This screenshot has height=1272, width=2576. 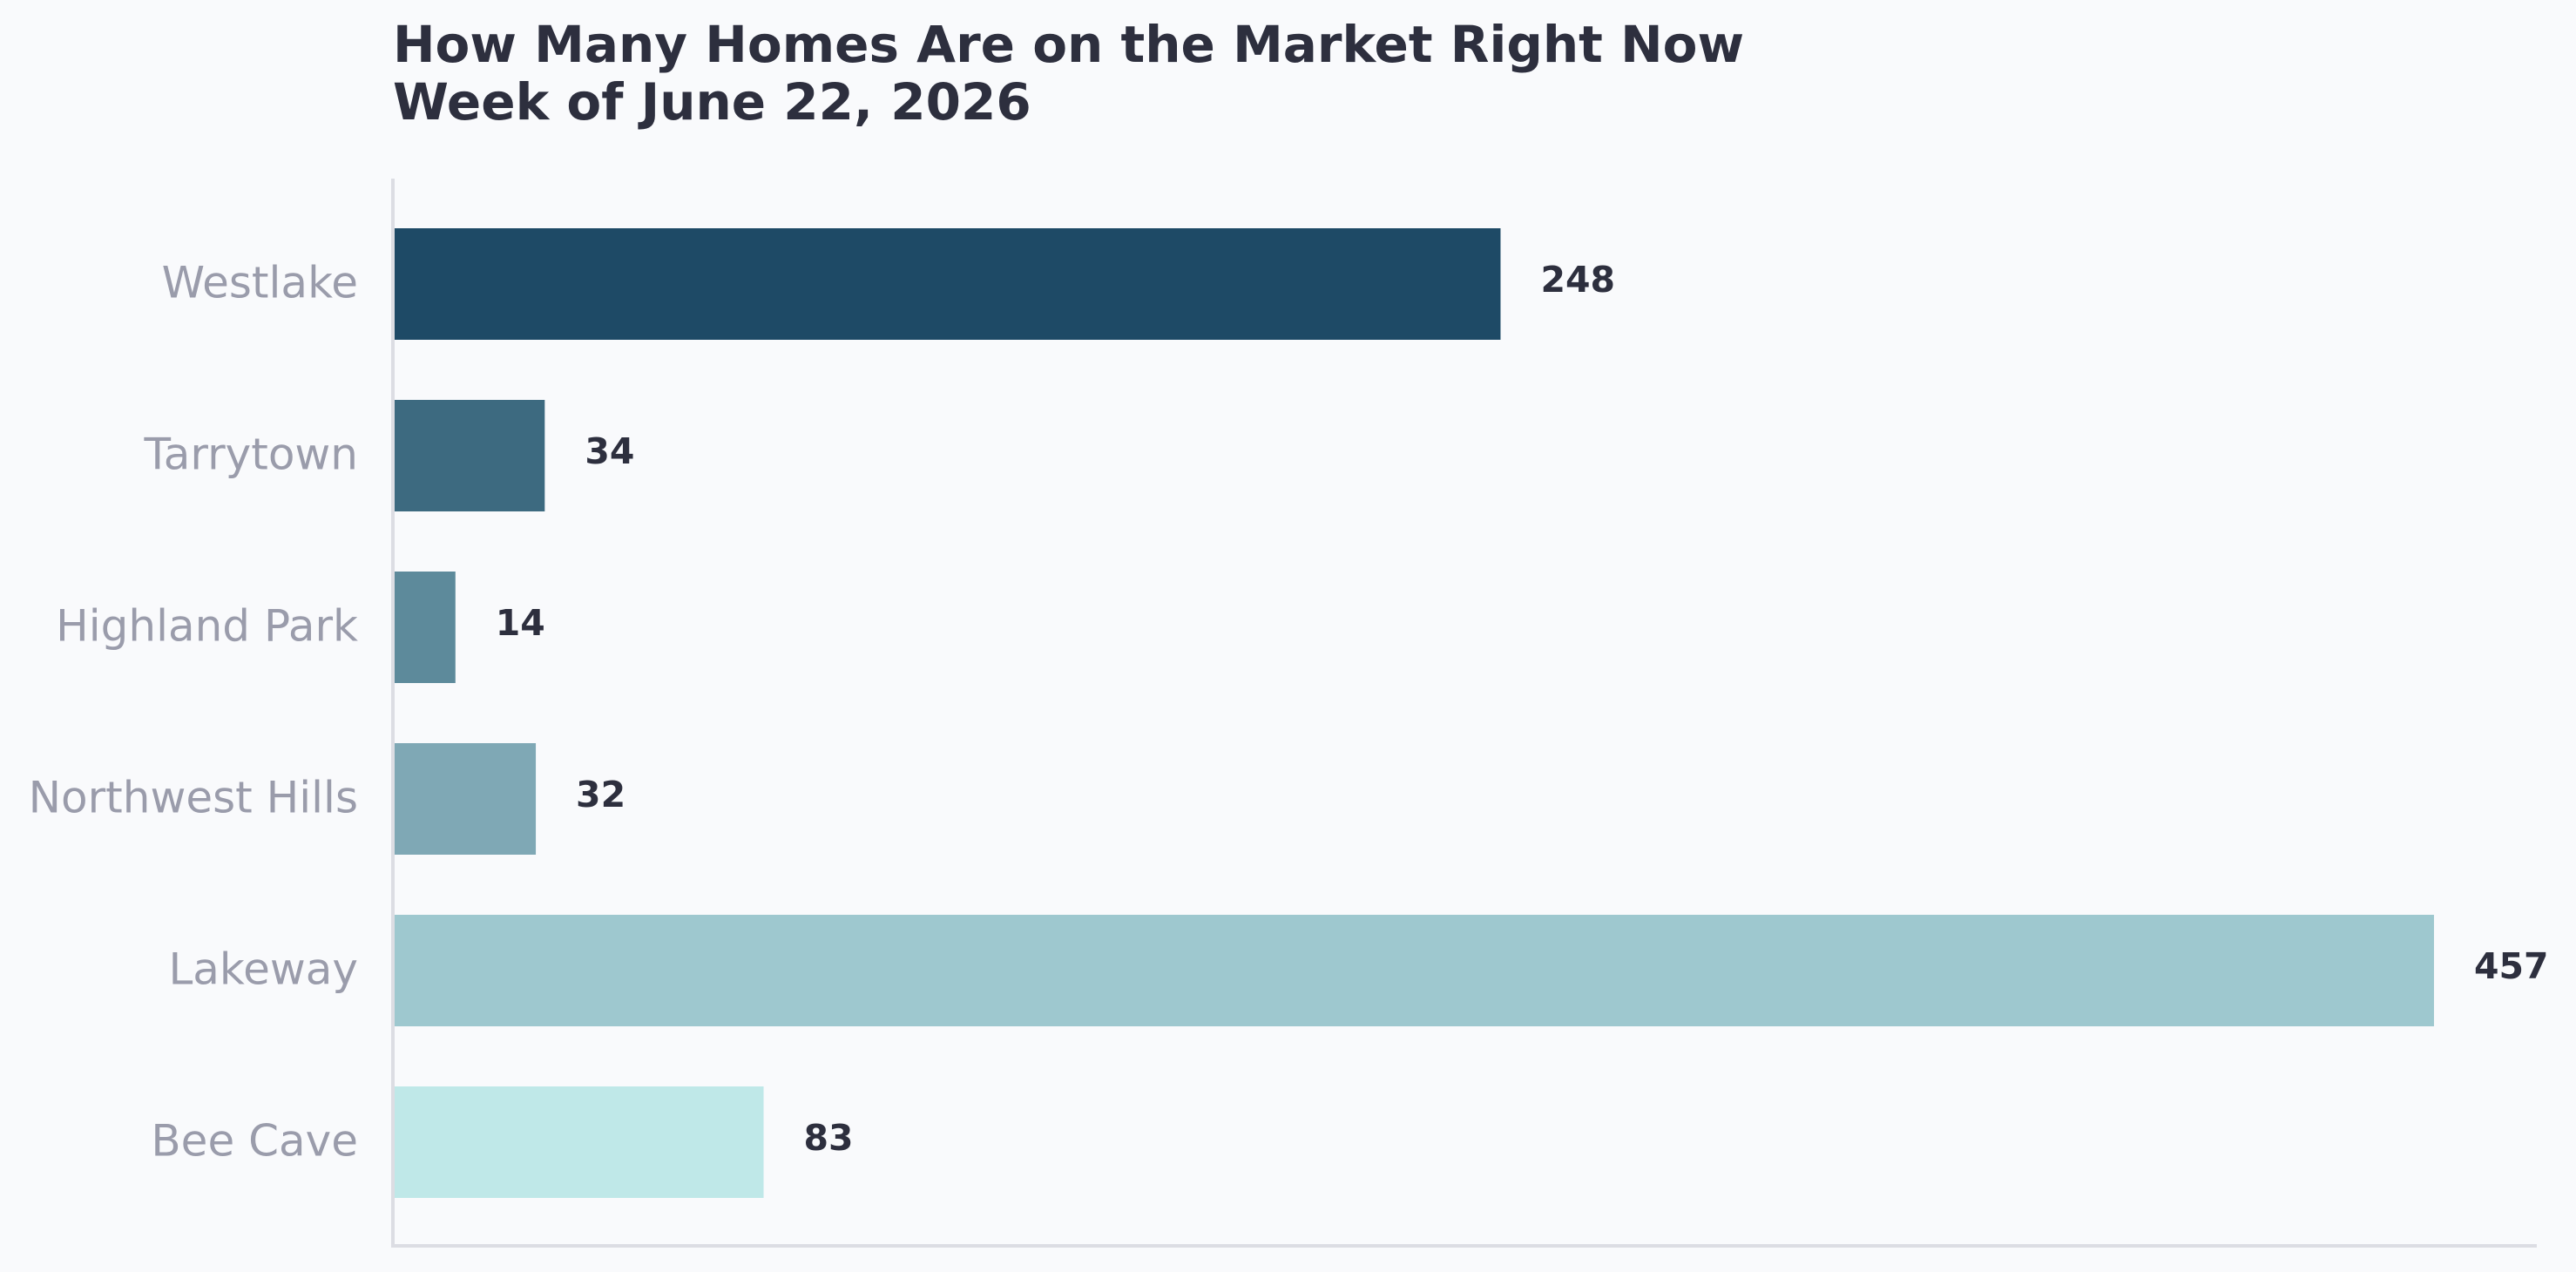 What do you see at coordinates (609, 451) in the screenshot?
I see `value-label-tarrytown: 34` at bounding box center [609, 451].